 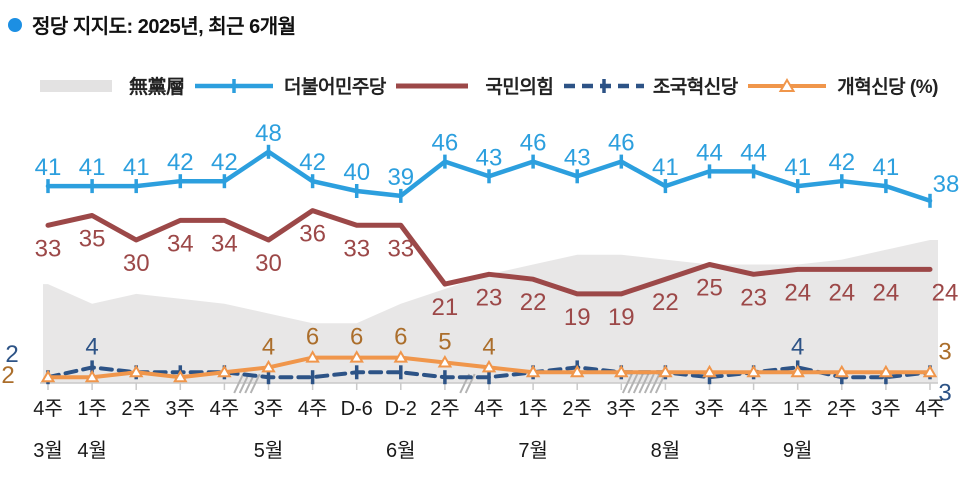 I want to click on data-label: 7월, so click(x=533, y=450).